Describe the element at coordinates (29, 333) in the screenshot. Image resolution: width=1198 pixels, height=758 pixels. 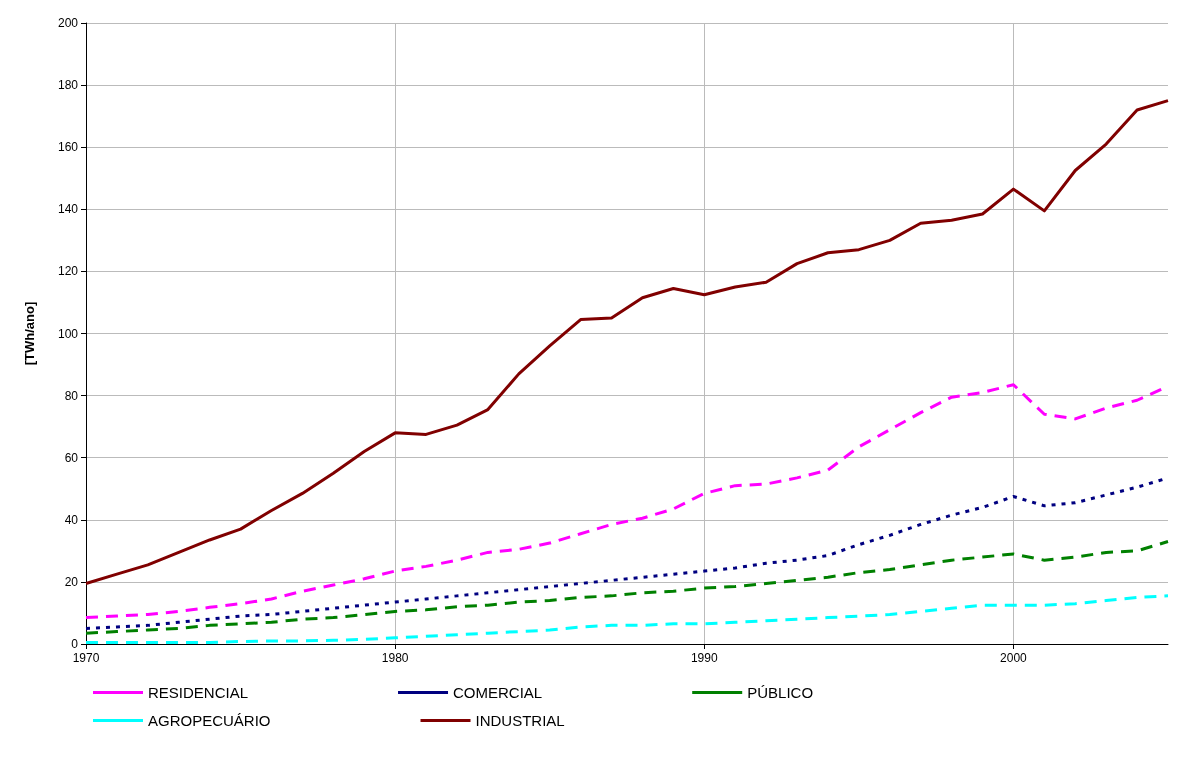
I see `y-axis-title: [TWh/ano]` at that location.